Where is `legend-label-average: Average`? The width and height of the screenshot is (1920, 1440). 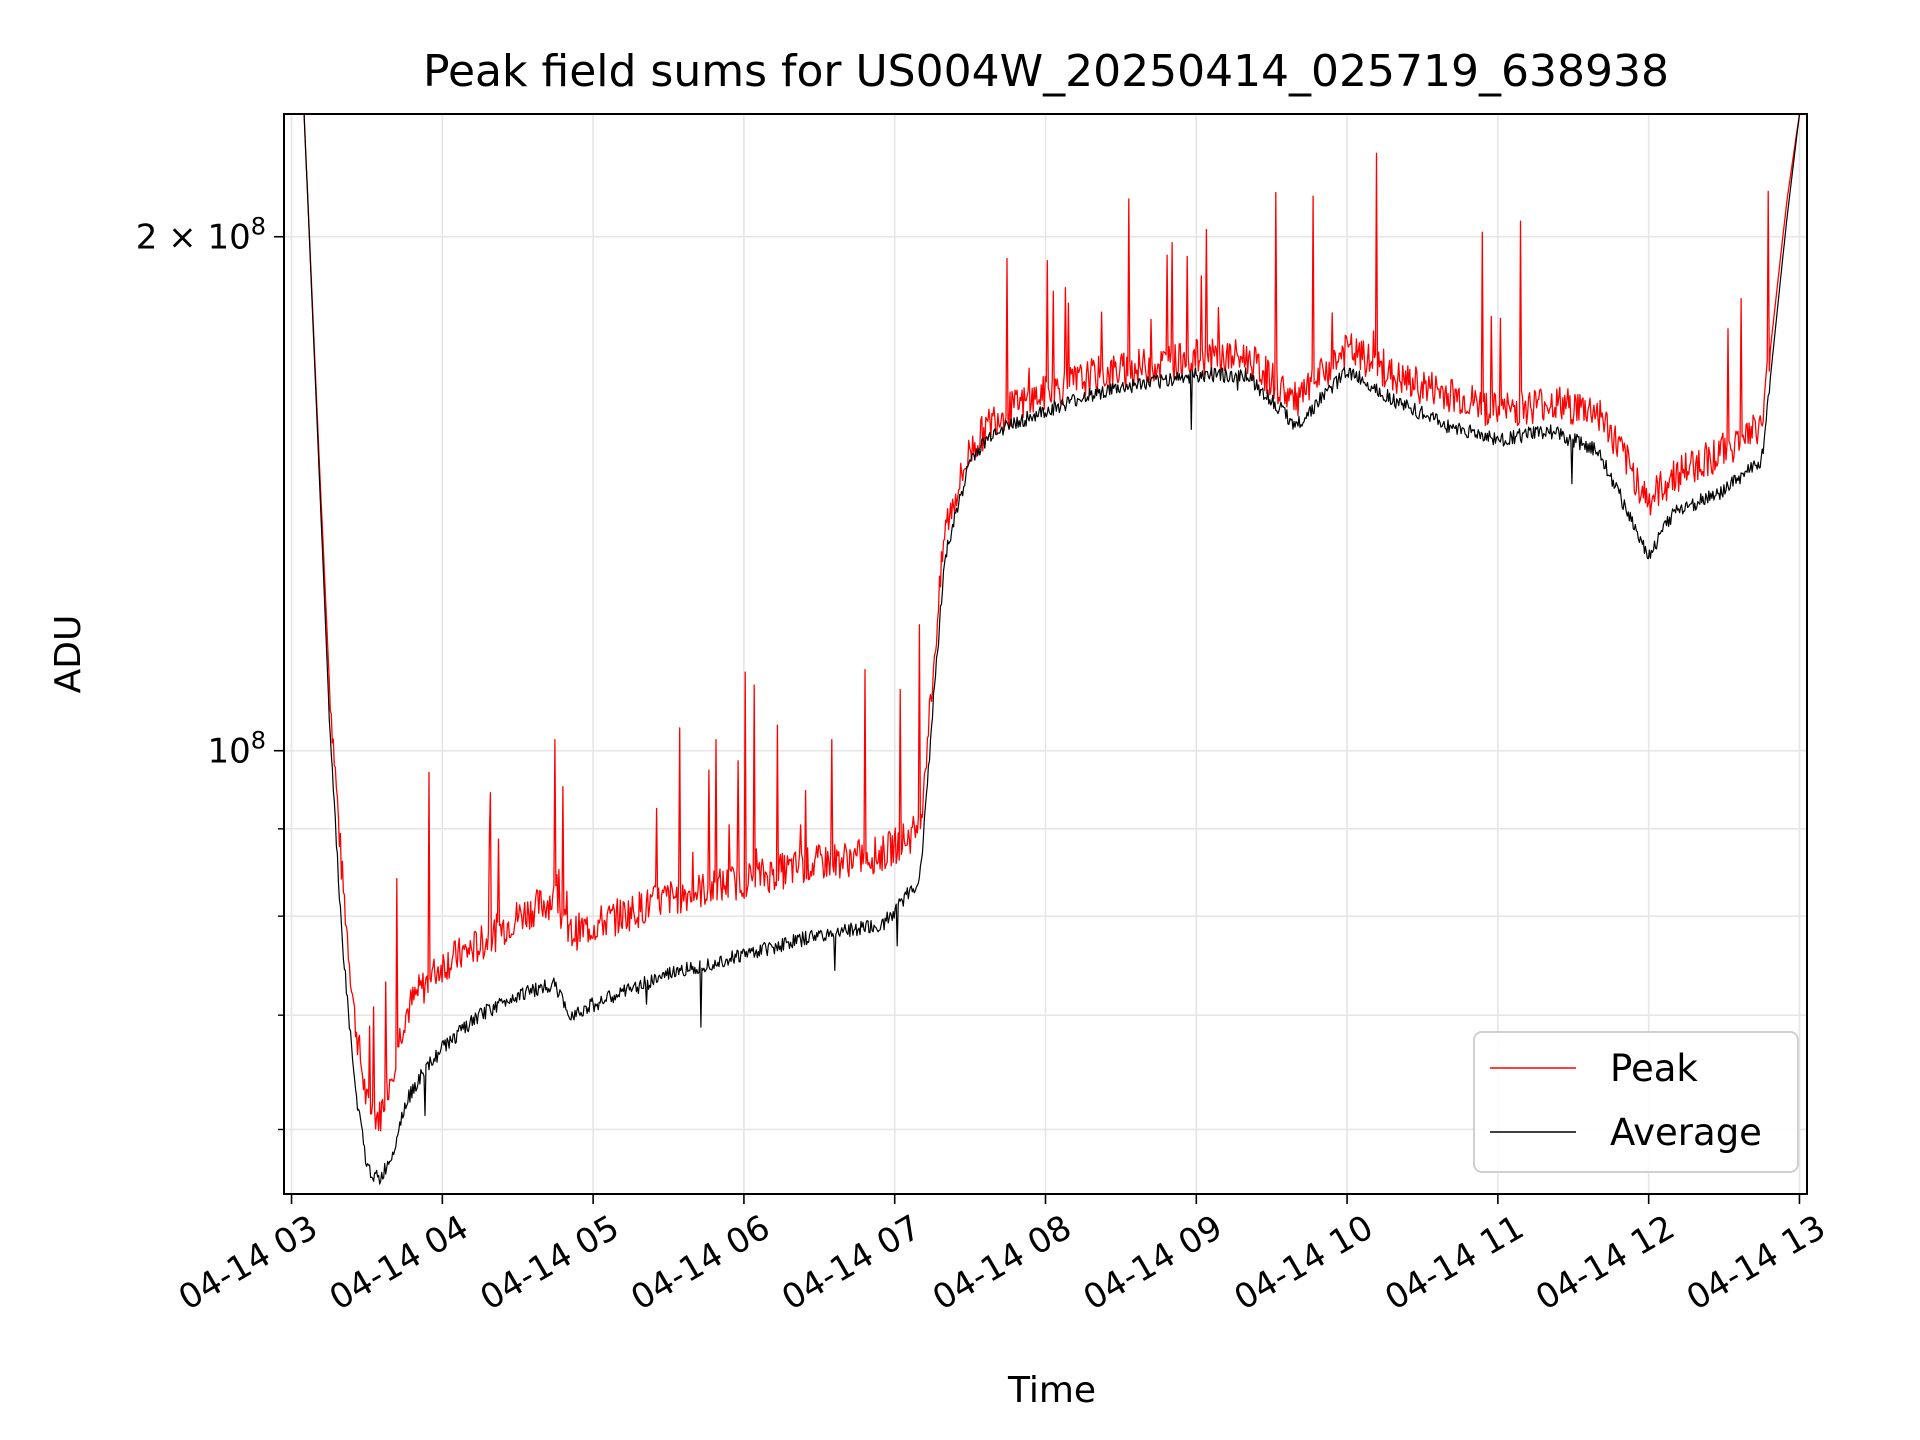
legend-label-average: Average is located at coordinates (1686, 1132).